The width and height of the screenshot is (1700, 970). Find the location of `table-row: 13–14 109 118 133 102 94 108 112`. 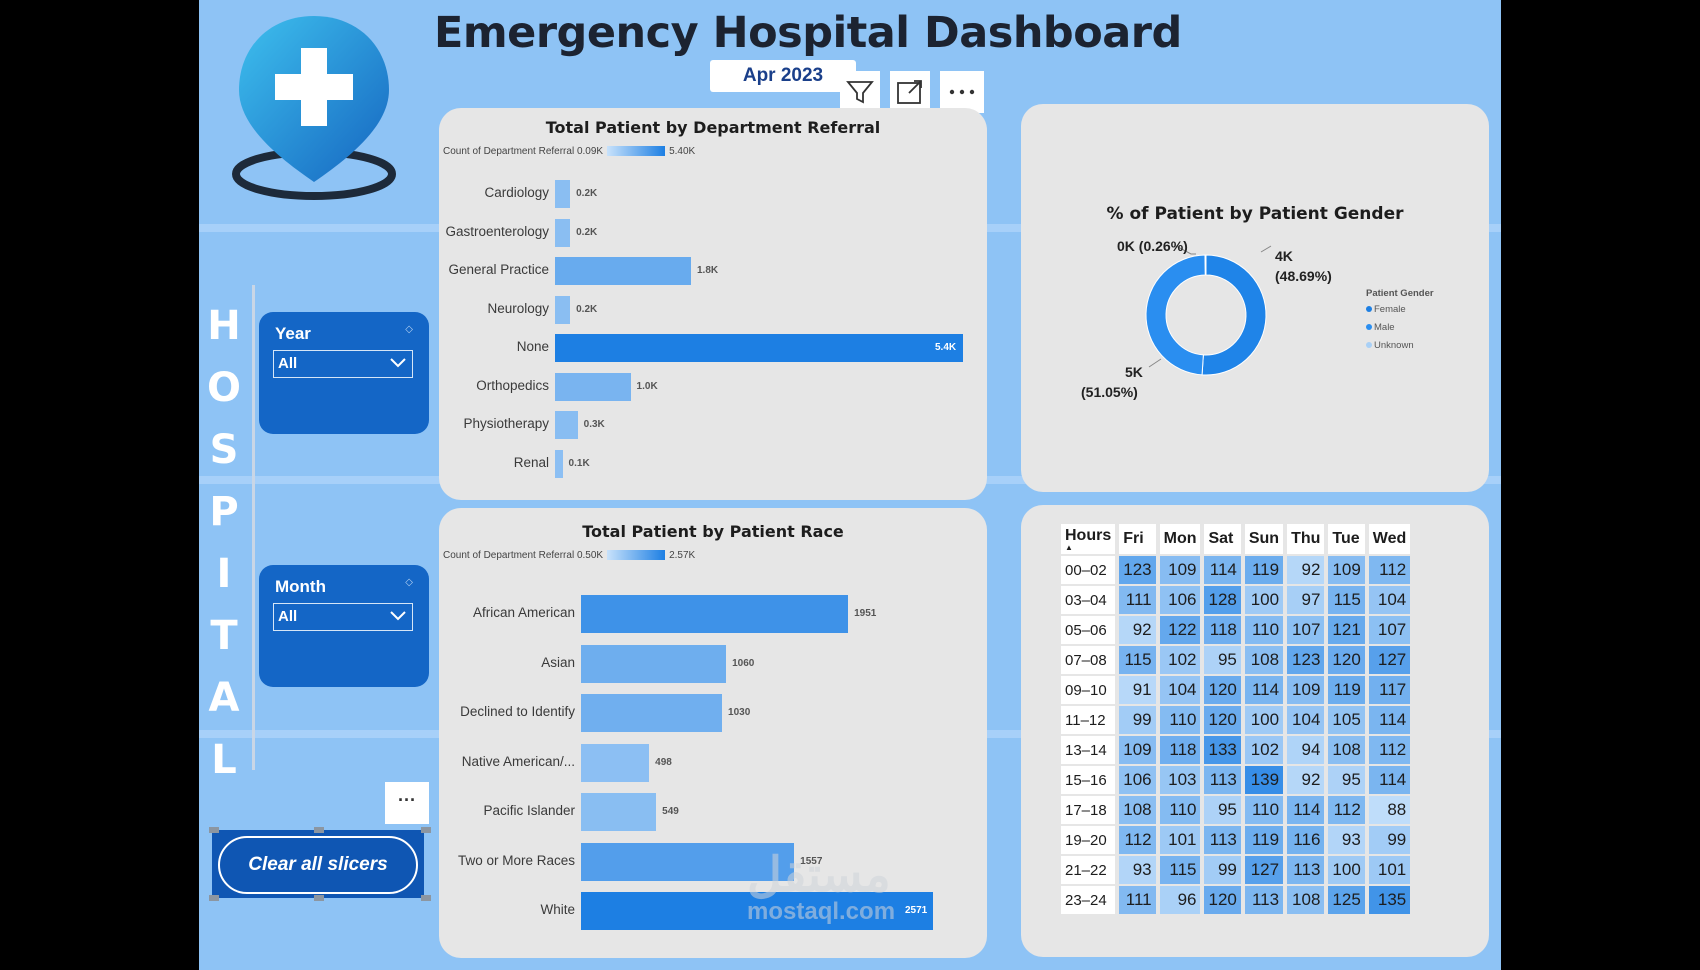

table-row: 13–14 109 118 133 102 94 108 112 is located at coordinates (1236, 750).